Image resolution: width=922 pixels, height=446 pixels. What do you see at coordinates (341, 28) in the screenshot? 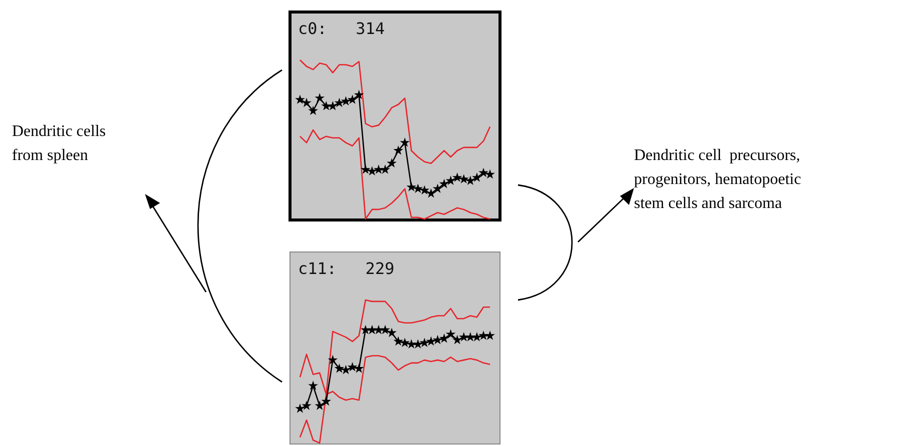
I see `chart-title: c0: 314` at bounding box center [341, 28].